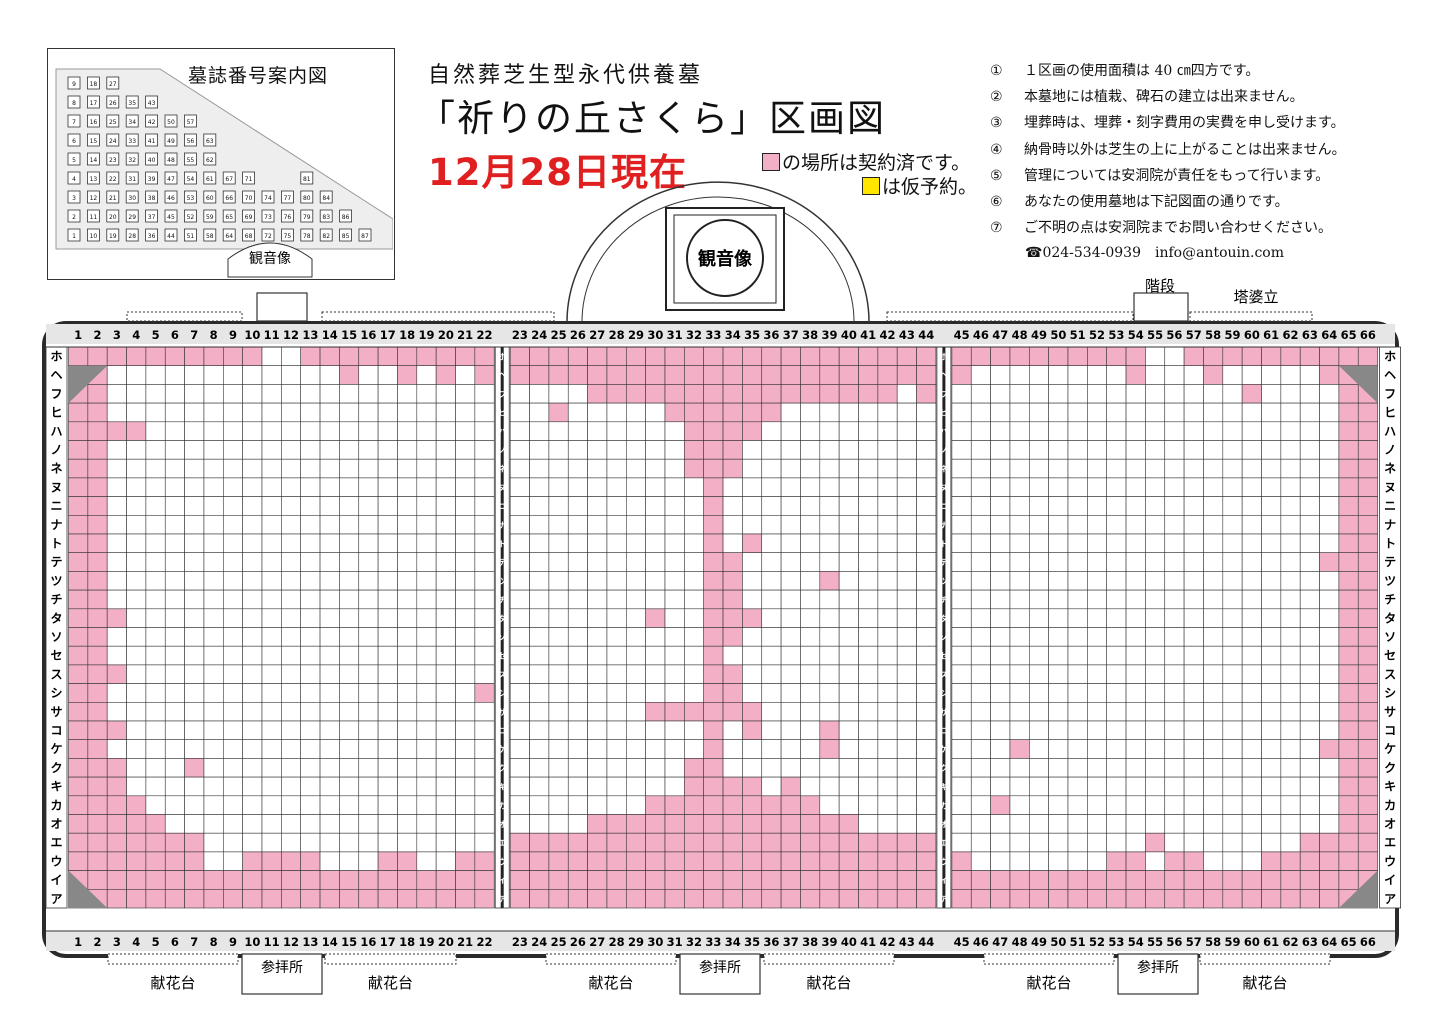 The width and height of the screenshot is (1440, 1019). Describe the element at coordinates (1390, 544) in the screenshot. I see `row-label: ト` at that location.